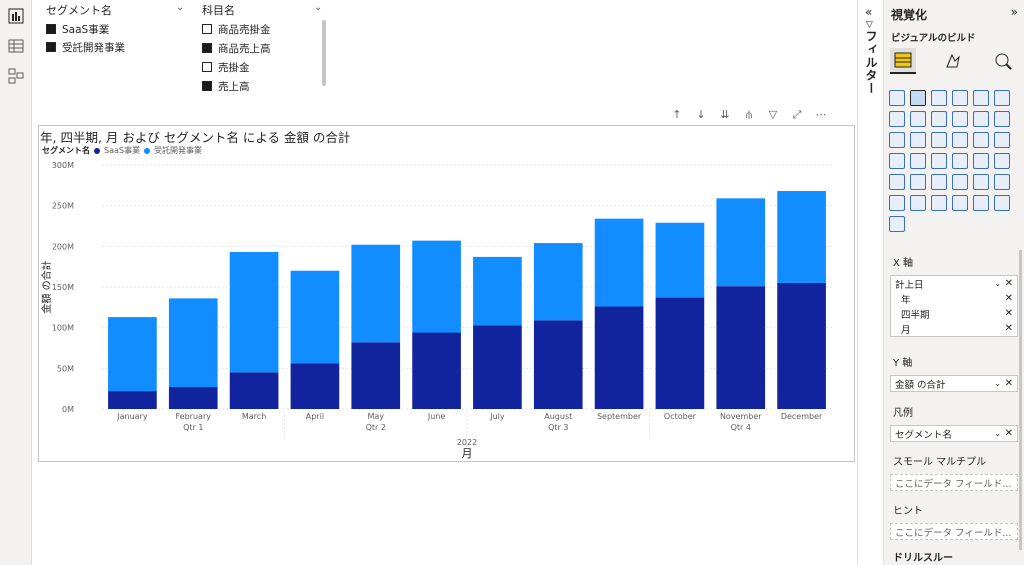  I want to click on matrix-icon, so click(939, 182).